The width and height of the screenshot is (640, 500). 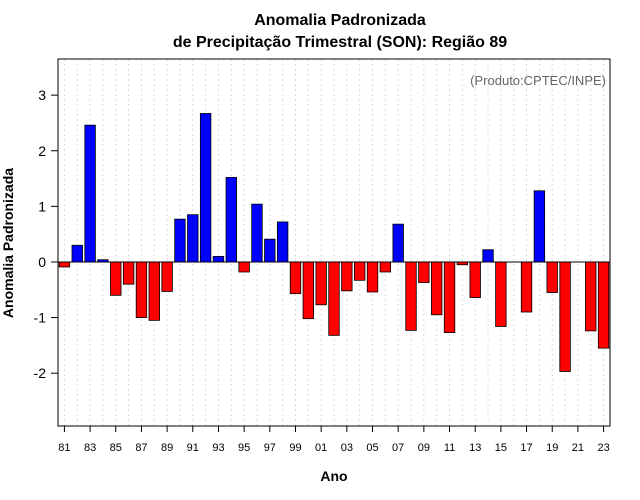 What do you see at coordinates (411, 296) in the screenshot?
I see `bar-2008` at bounding box center [411, 296].